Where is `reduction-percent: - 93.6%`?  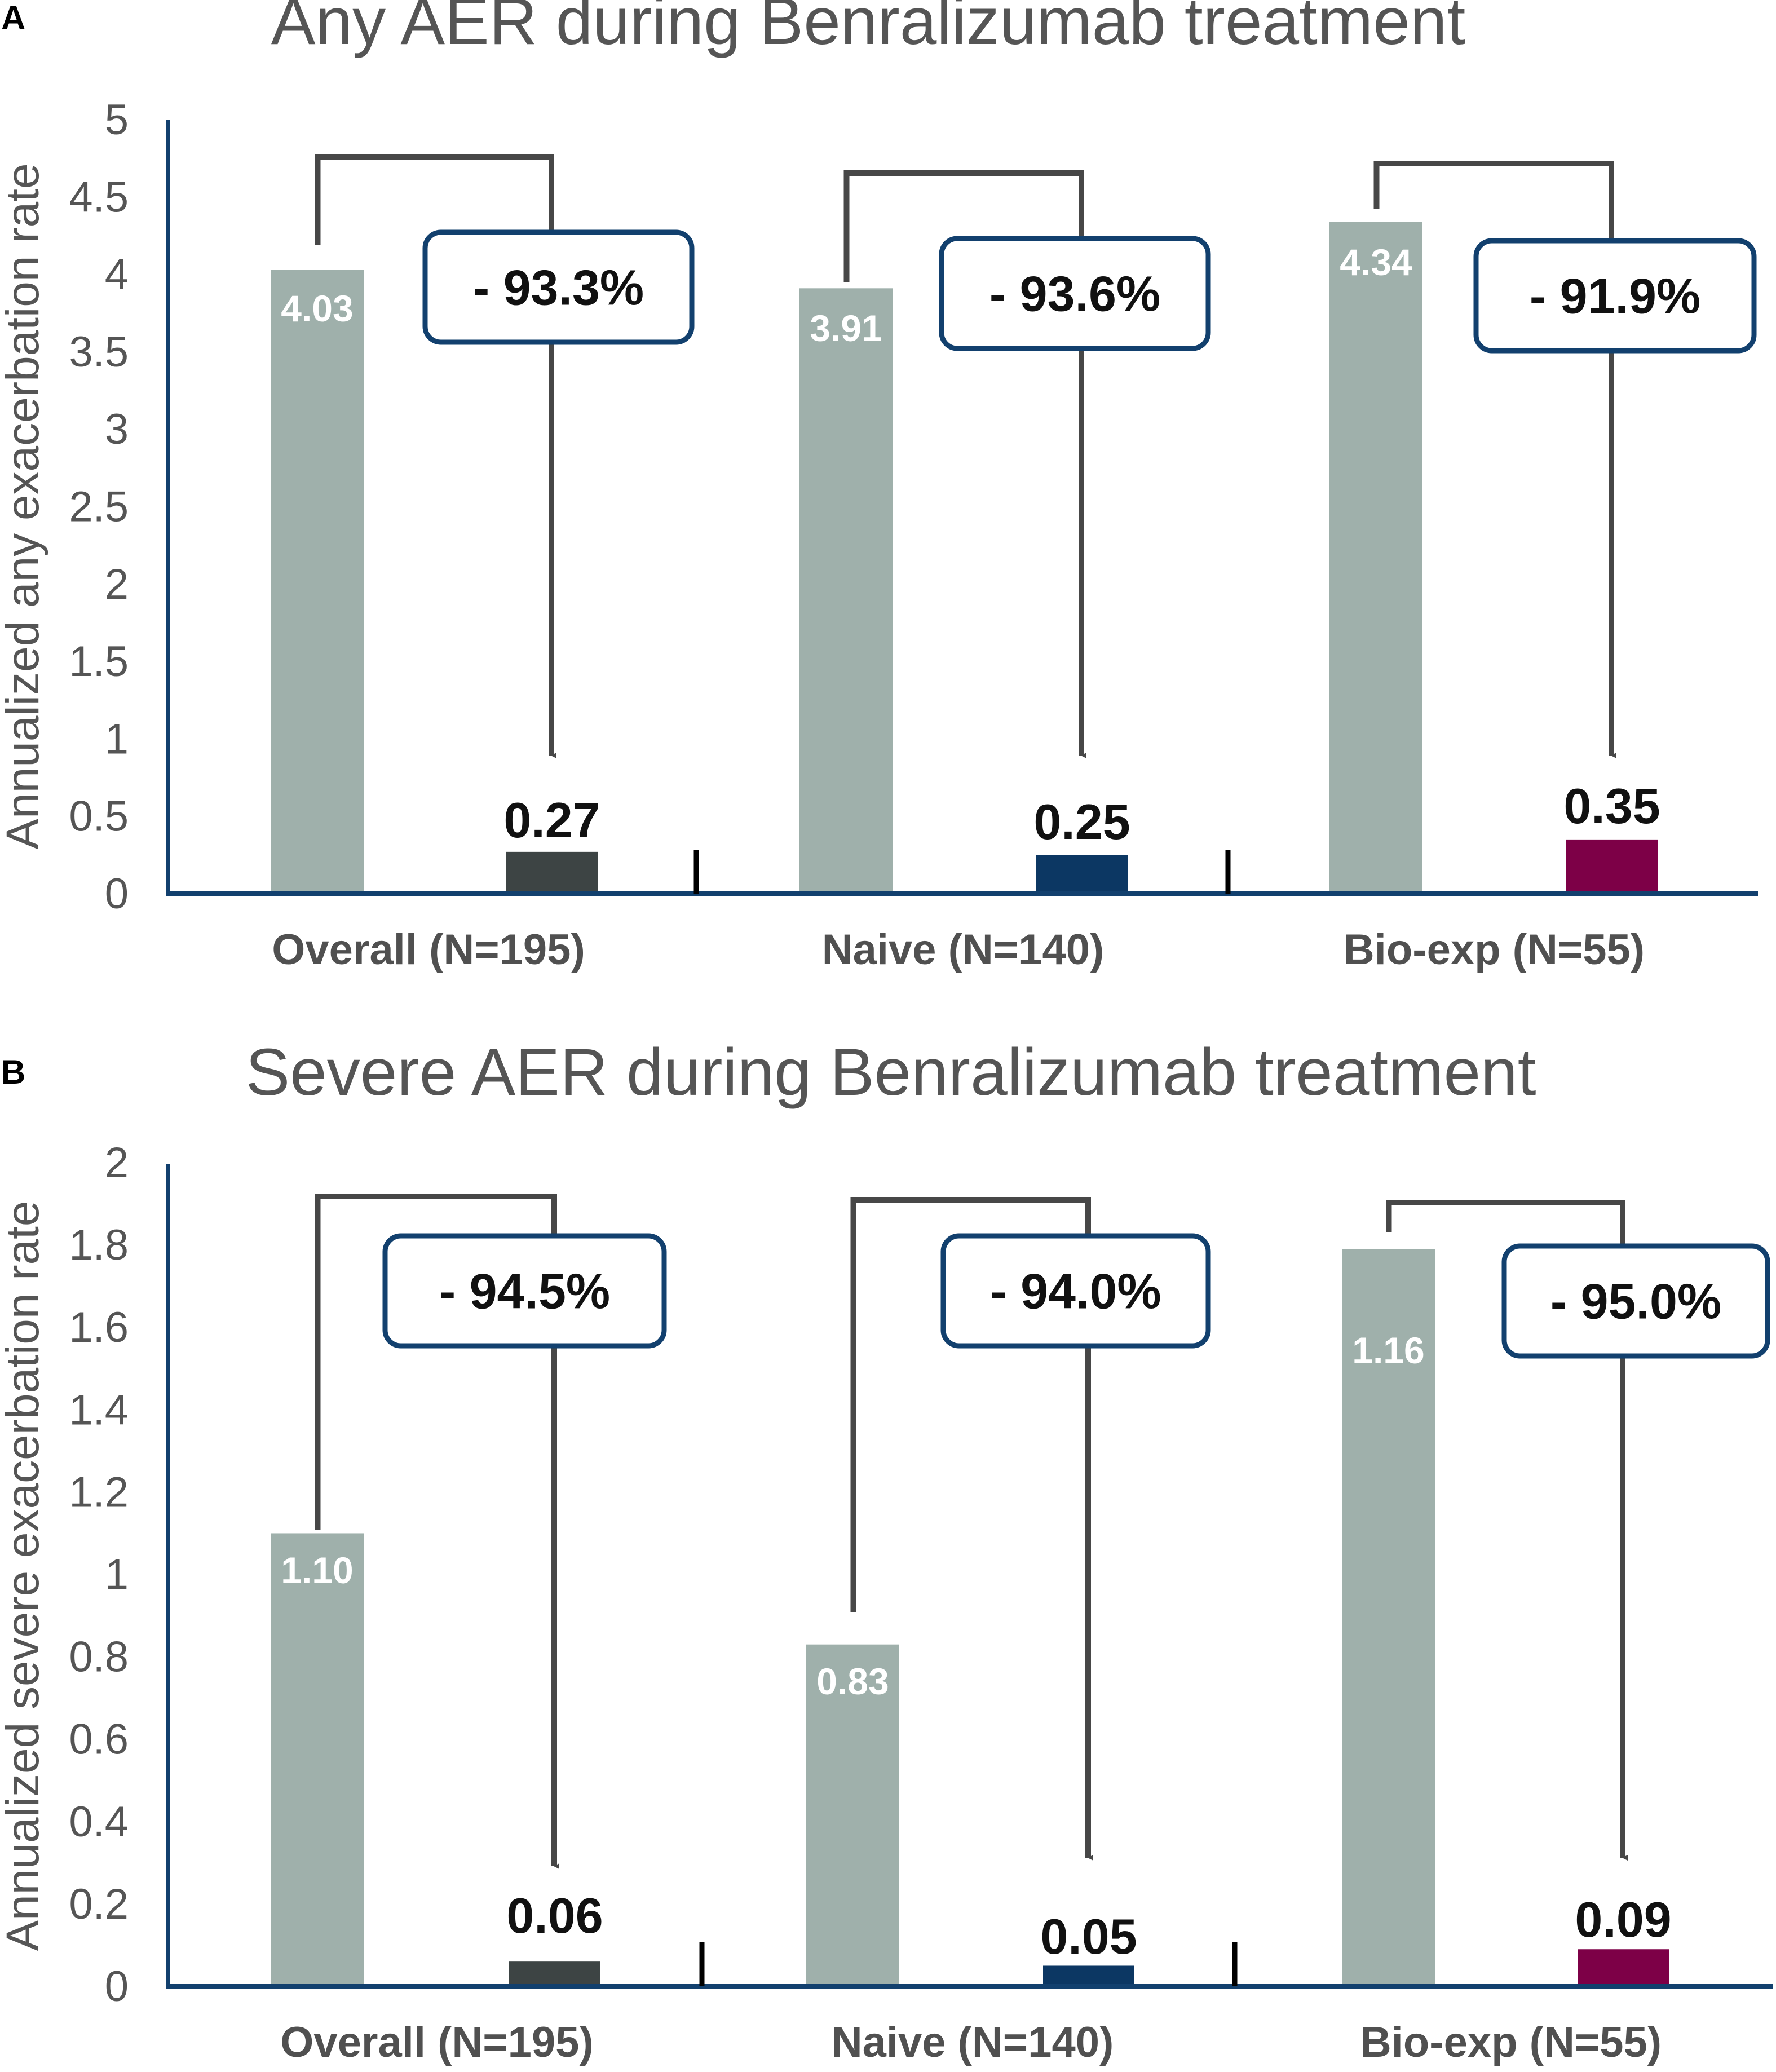 reduction-percent: - 93.6% is located at coordinates (1074, 294).